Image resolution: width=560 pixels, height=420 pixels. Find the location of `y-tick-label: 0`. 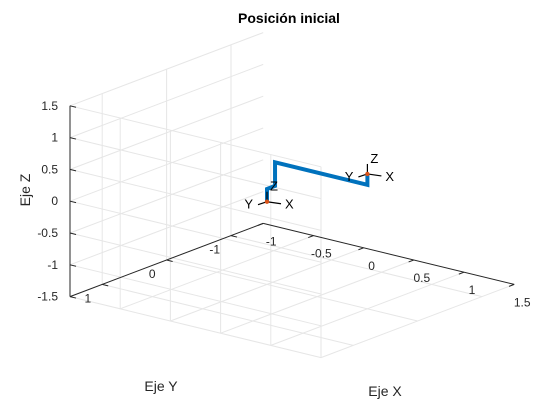

y-tick-label: 0 is located at coordinates (152, 274).